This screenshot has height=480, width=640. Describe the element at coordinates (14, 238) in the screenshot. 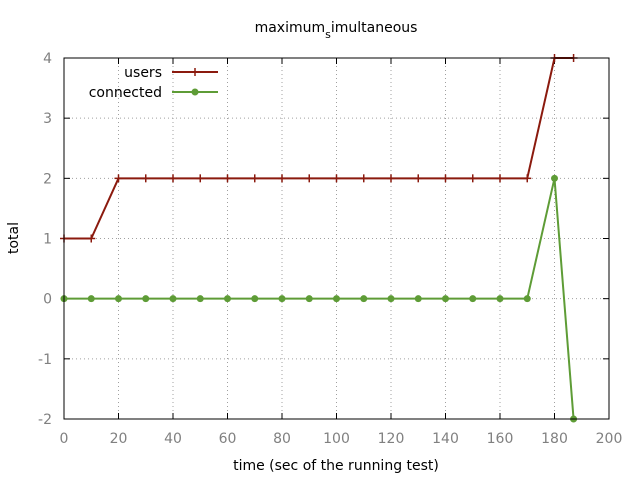

I see `y-axis-title: total` at that location.